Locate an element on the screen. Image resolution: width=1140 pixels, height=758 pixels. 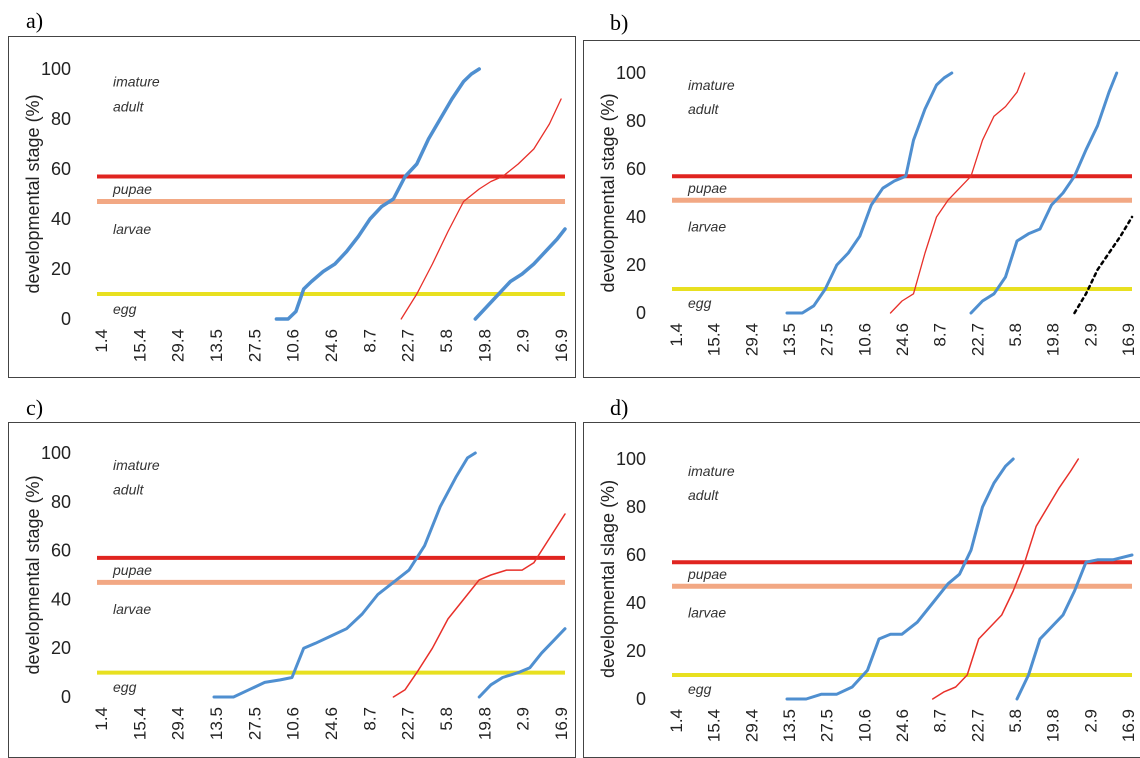
panel-label-d: d) is located at coordinates (619, 407).